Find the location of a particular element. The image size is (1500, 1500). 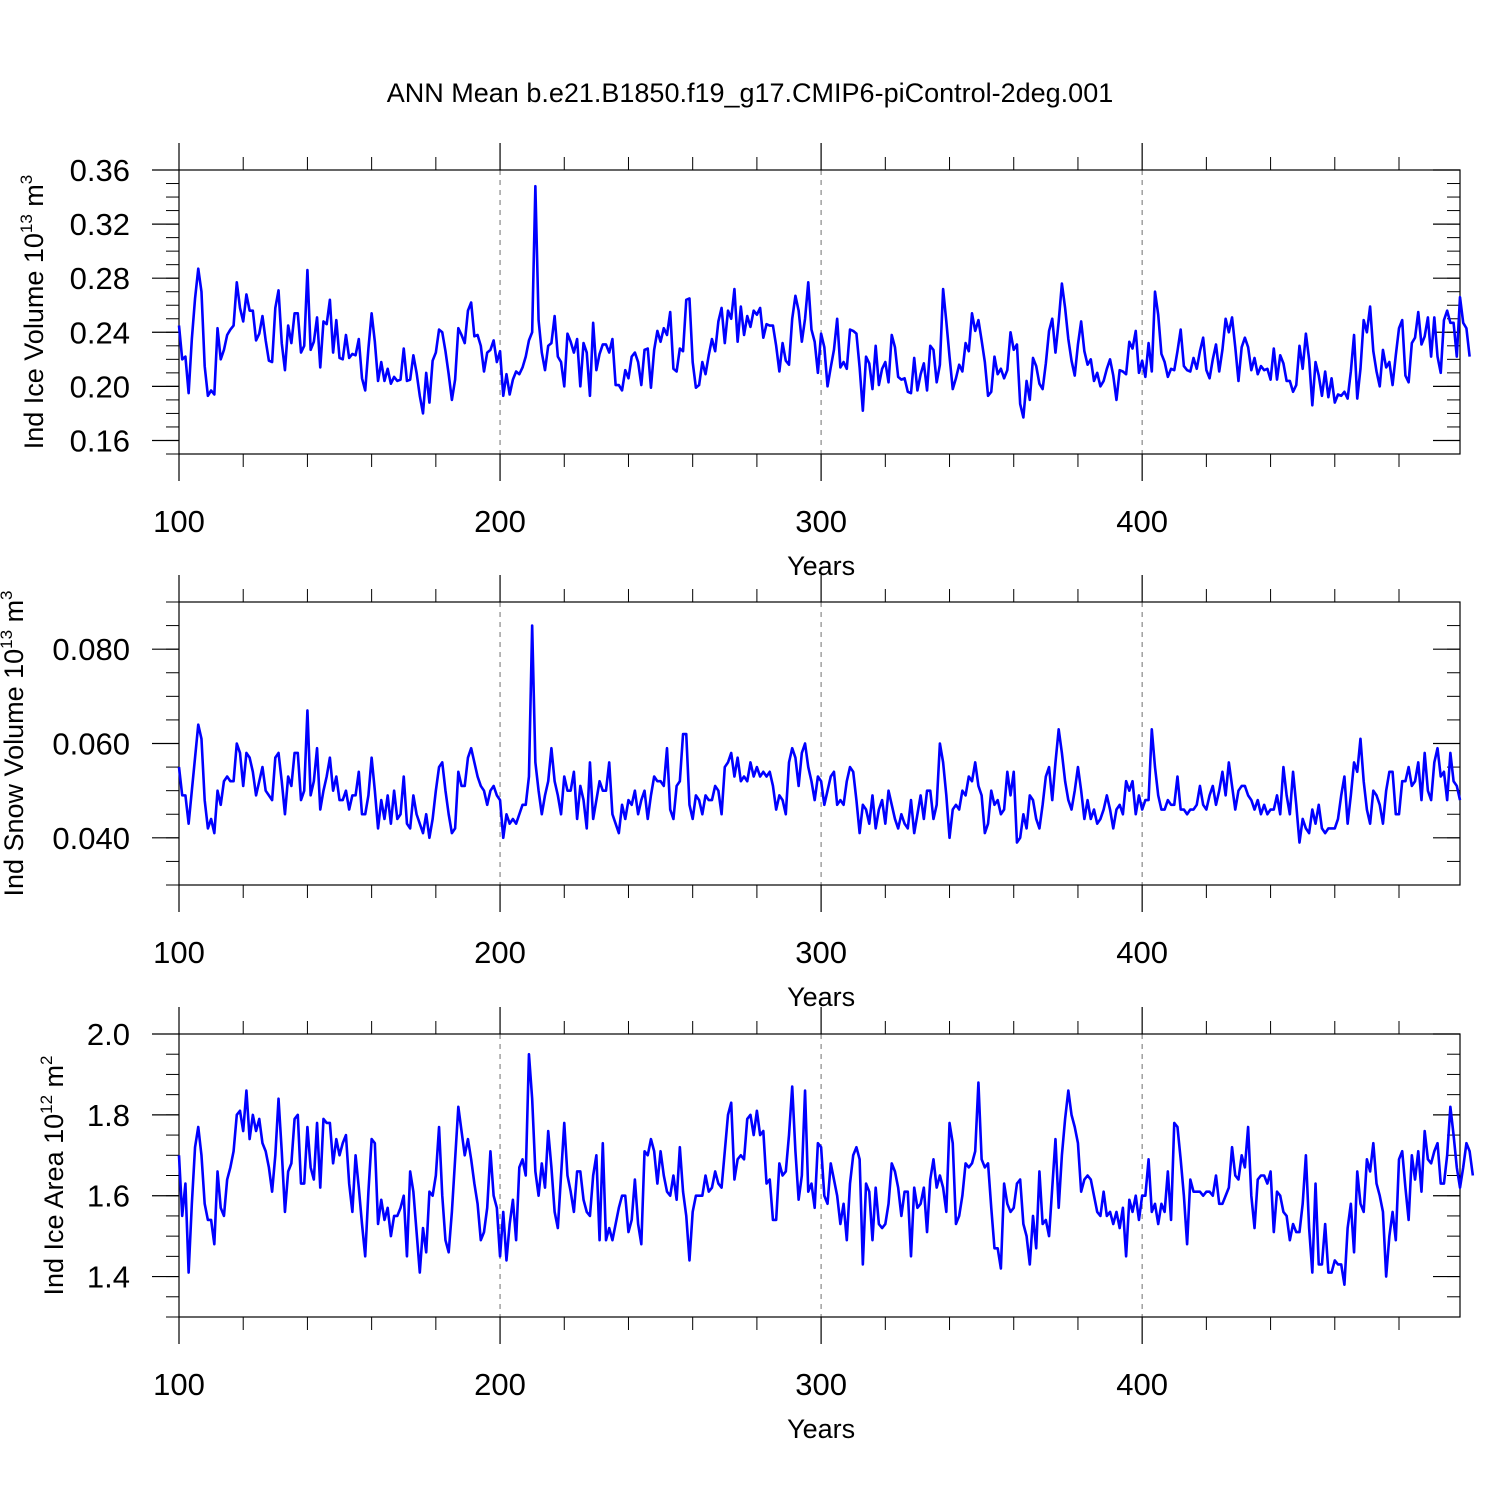

y-tick-label: 2.0 is located at coordinates (108, 1034).